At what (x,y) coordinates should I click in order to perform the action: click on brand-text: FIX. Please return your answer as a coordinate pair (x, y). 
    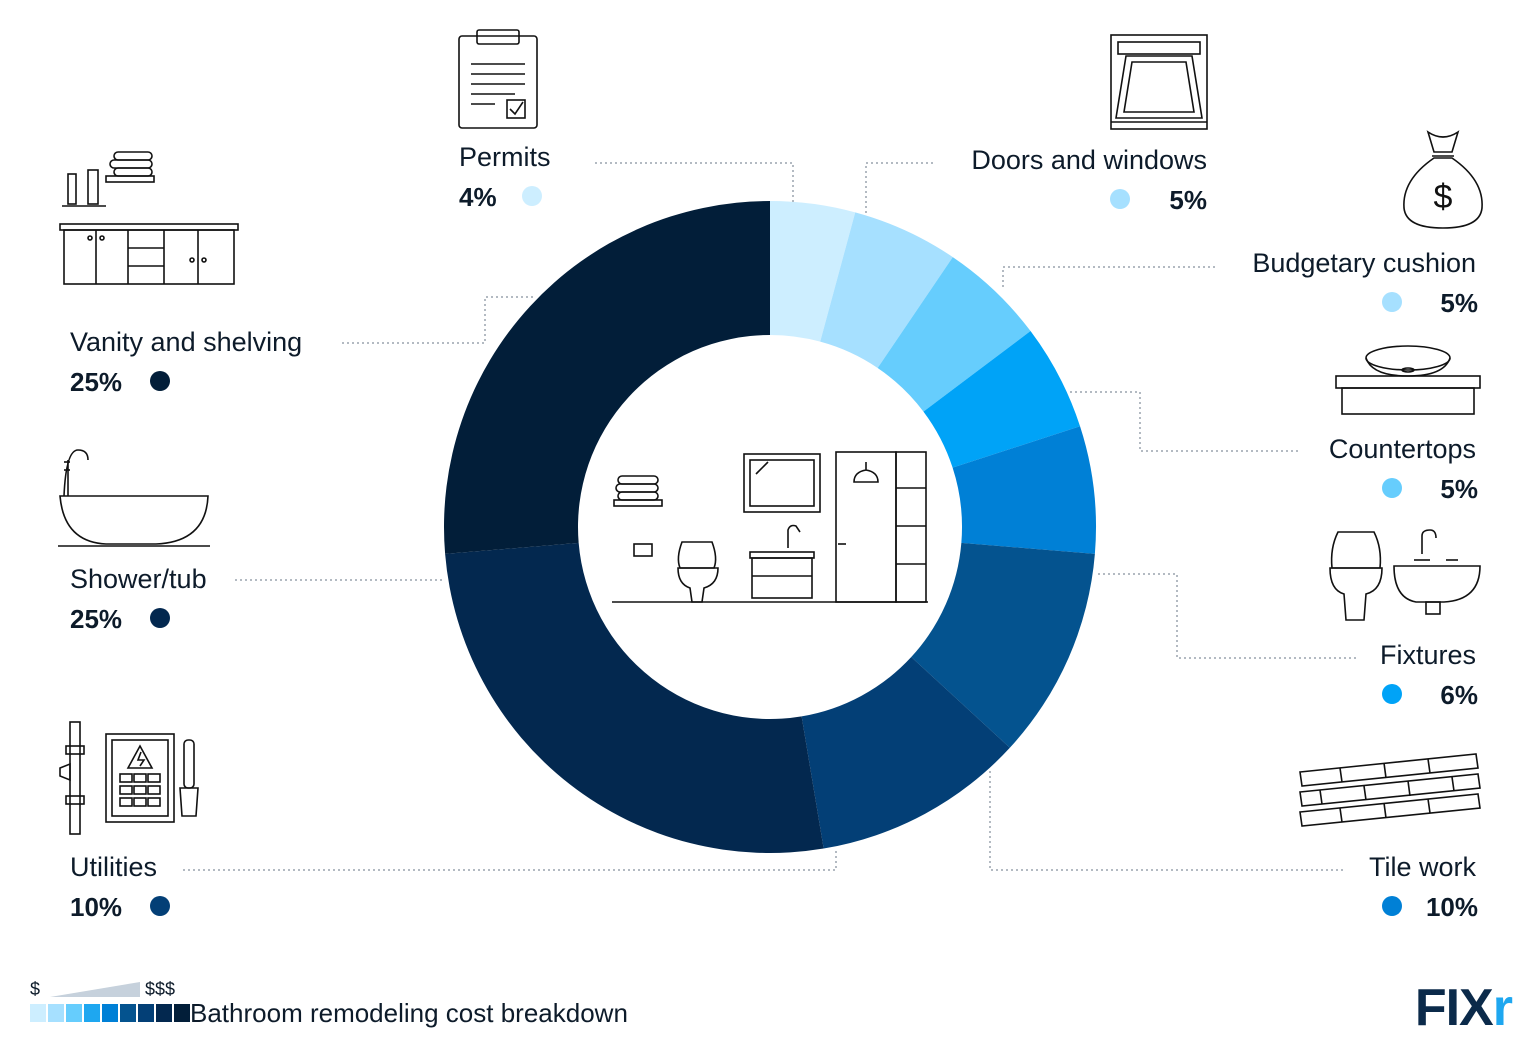
    Looking at the image, I should click on (1454, 1008).